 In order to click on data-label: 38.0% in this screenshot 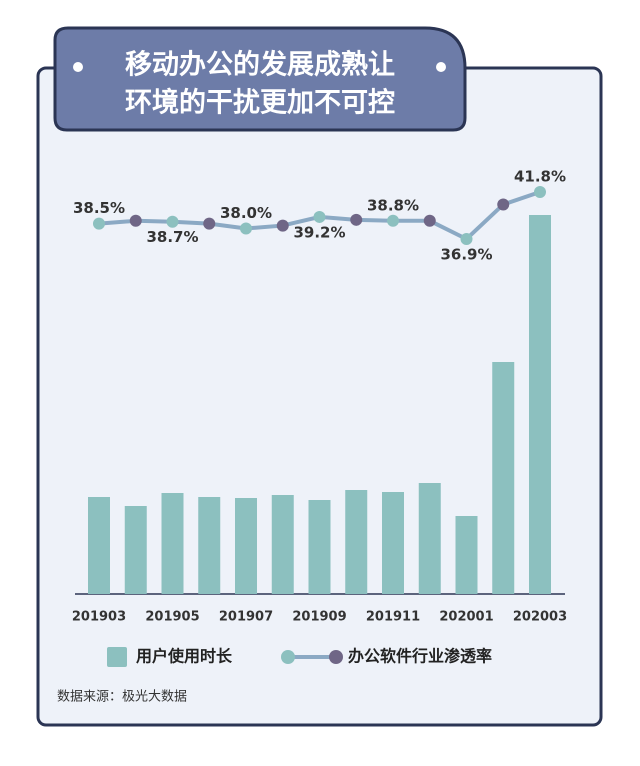, I will do `click(246, 213)`.